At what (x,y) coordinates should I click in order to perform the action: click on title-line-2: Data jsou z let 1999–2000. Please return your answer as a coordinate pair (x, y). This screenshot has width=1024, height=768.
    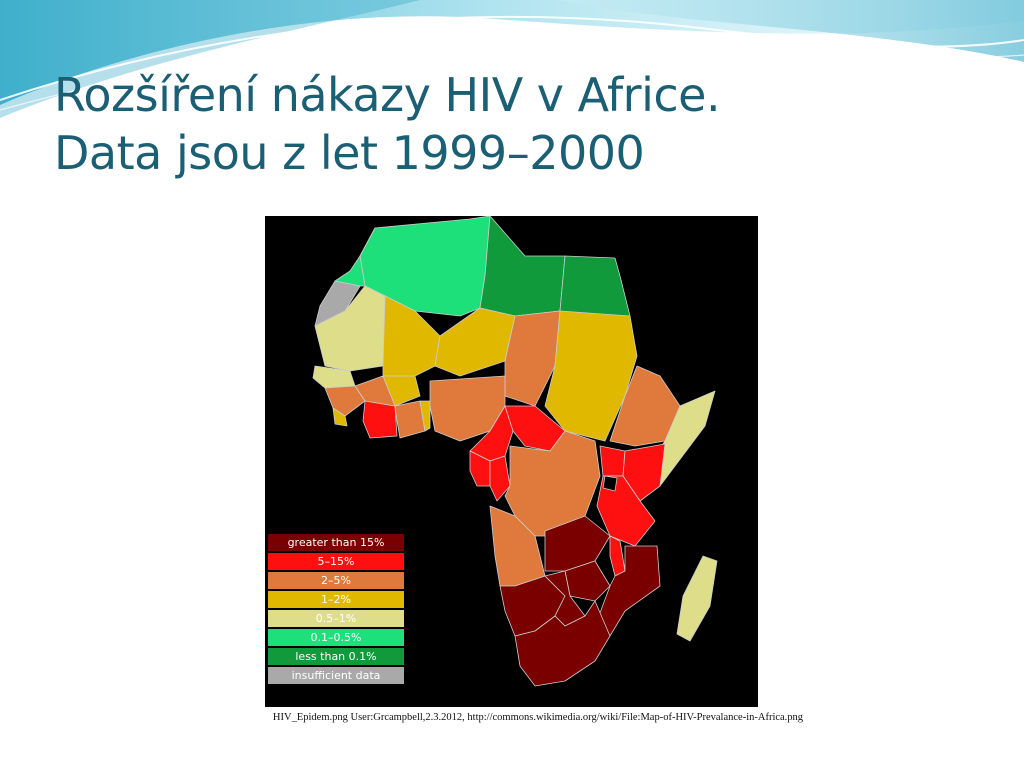
    Looking at the image, I should click on (349, 153).